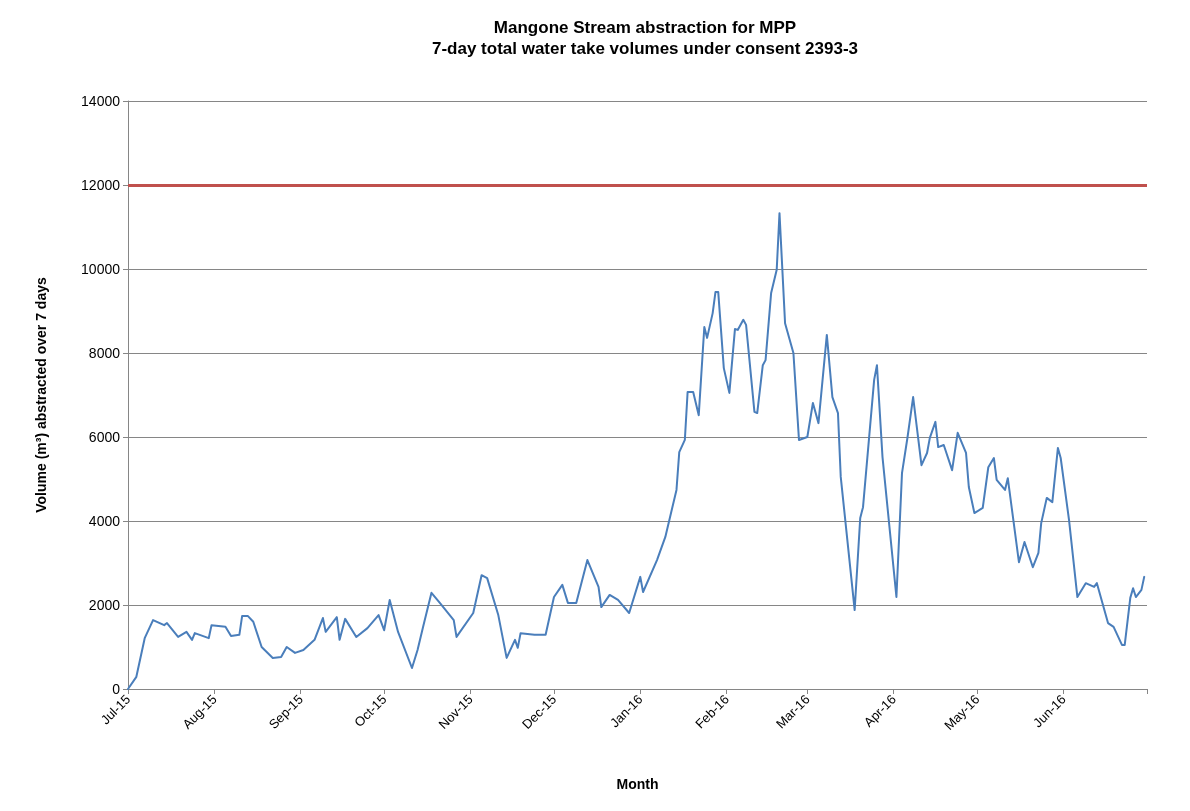 The height and width of the screenshot is (811, 1190). Describe the element at coordinates (645, 27) in the screenshot. I see `chart-title: Mangone Stream abstraction for MPP` at that location.